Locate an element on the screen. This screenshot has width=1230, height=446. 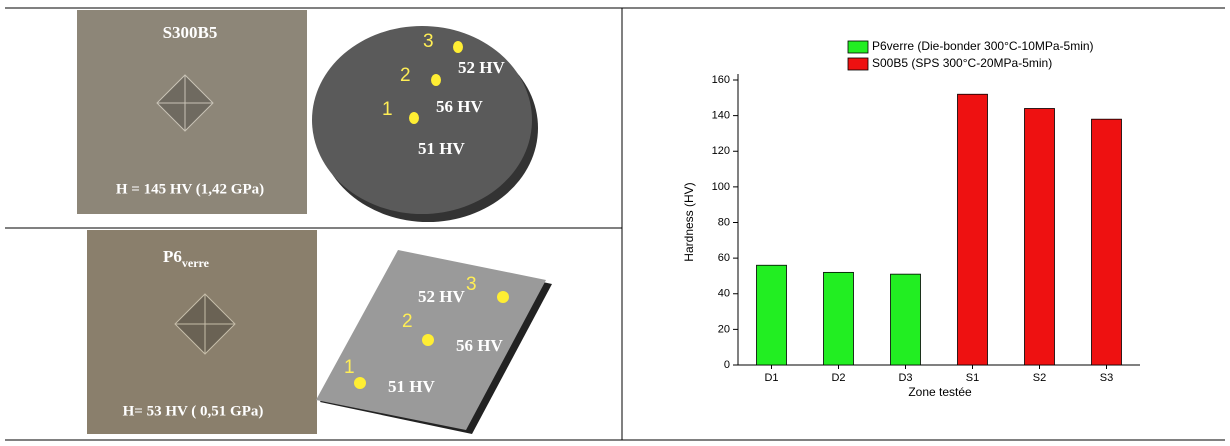
x-tick-label: S2 is located at coordinates (1039, 378).